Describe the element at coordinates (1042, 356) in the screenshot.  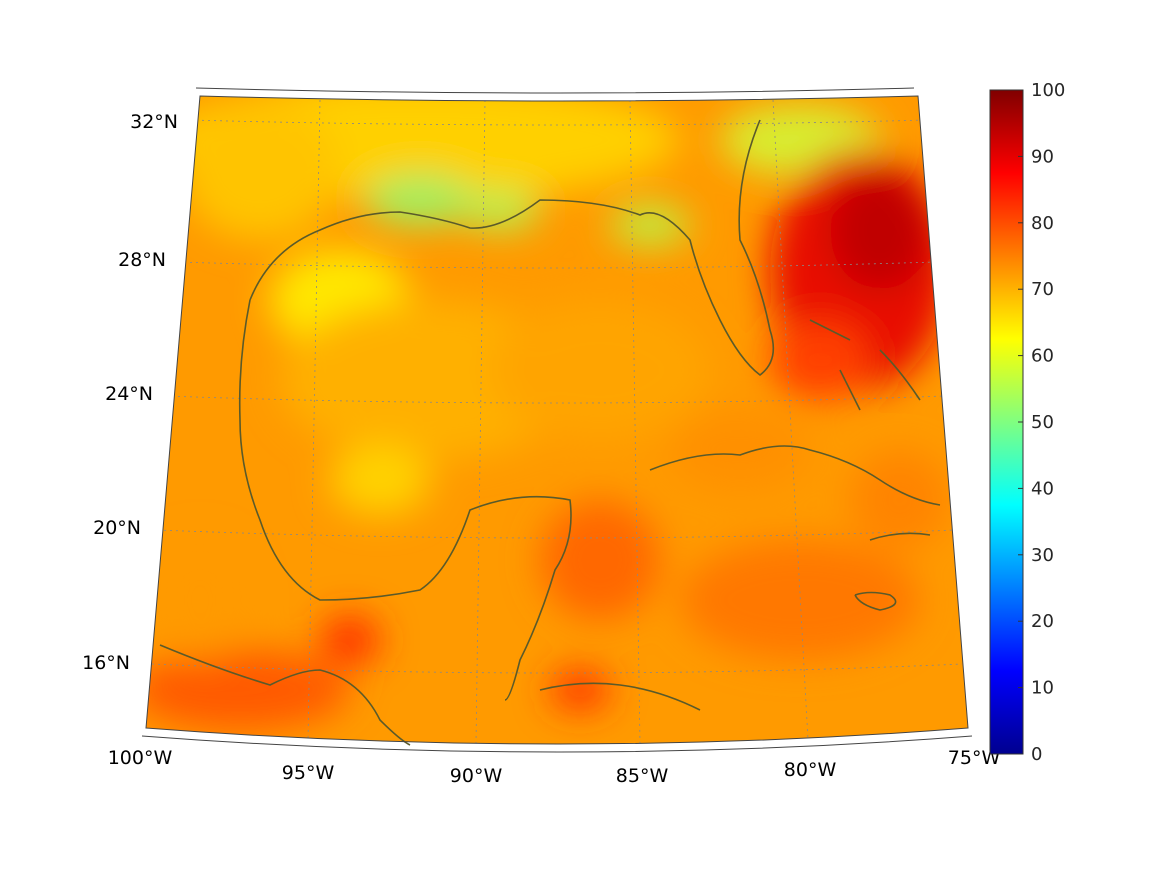
I see `colorbar-label-60: 60` at that location.